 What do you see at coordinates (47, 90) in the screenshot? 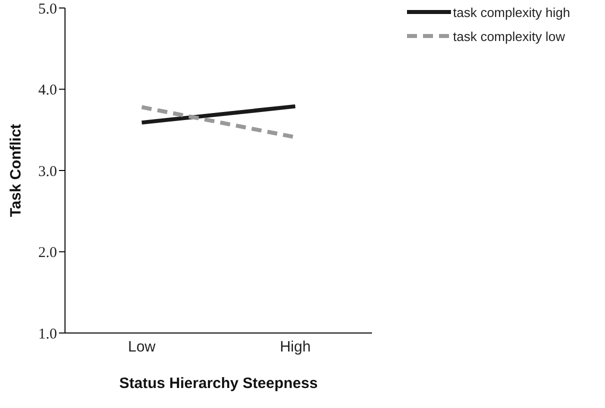
I see `y-tick-label: 4.0` at bounding box center [47, 90].